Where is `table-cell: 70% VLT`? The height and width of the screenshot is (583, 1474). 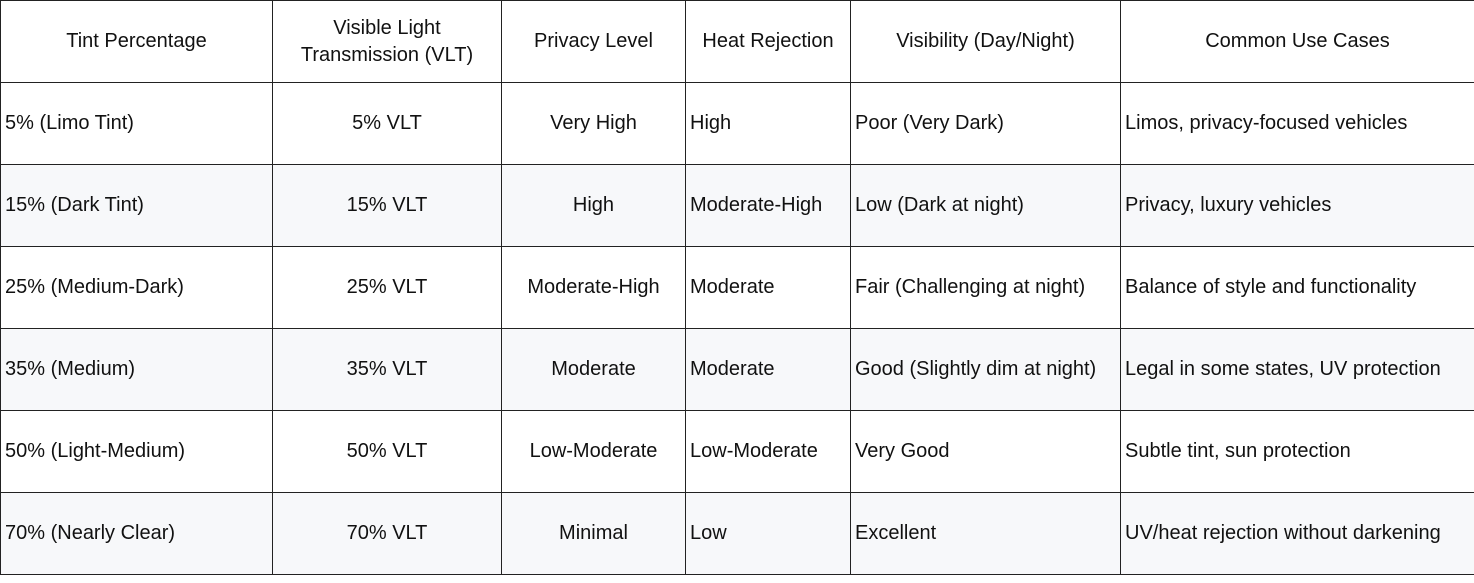
table-cell: 70% VLT is located at coordinates (387, 533).